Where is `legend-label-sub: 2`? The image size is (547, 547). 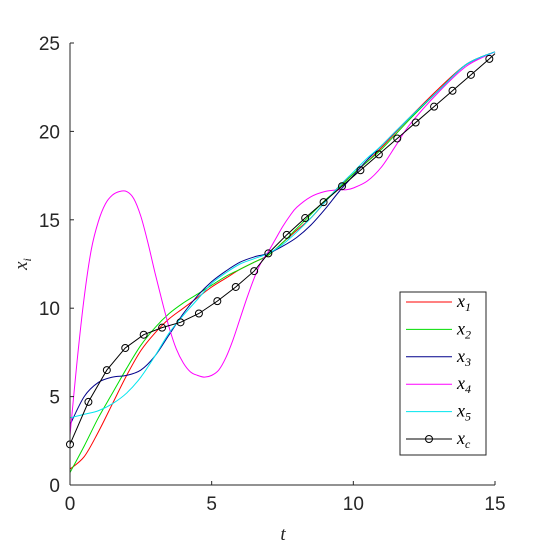 legend-label-sub: 2 is located at coordinates (468, 334).